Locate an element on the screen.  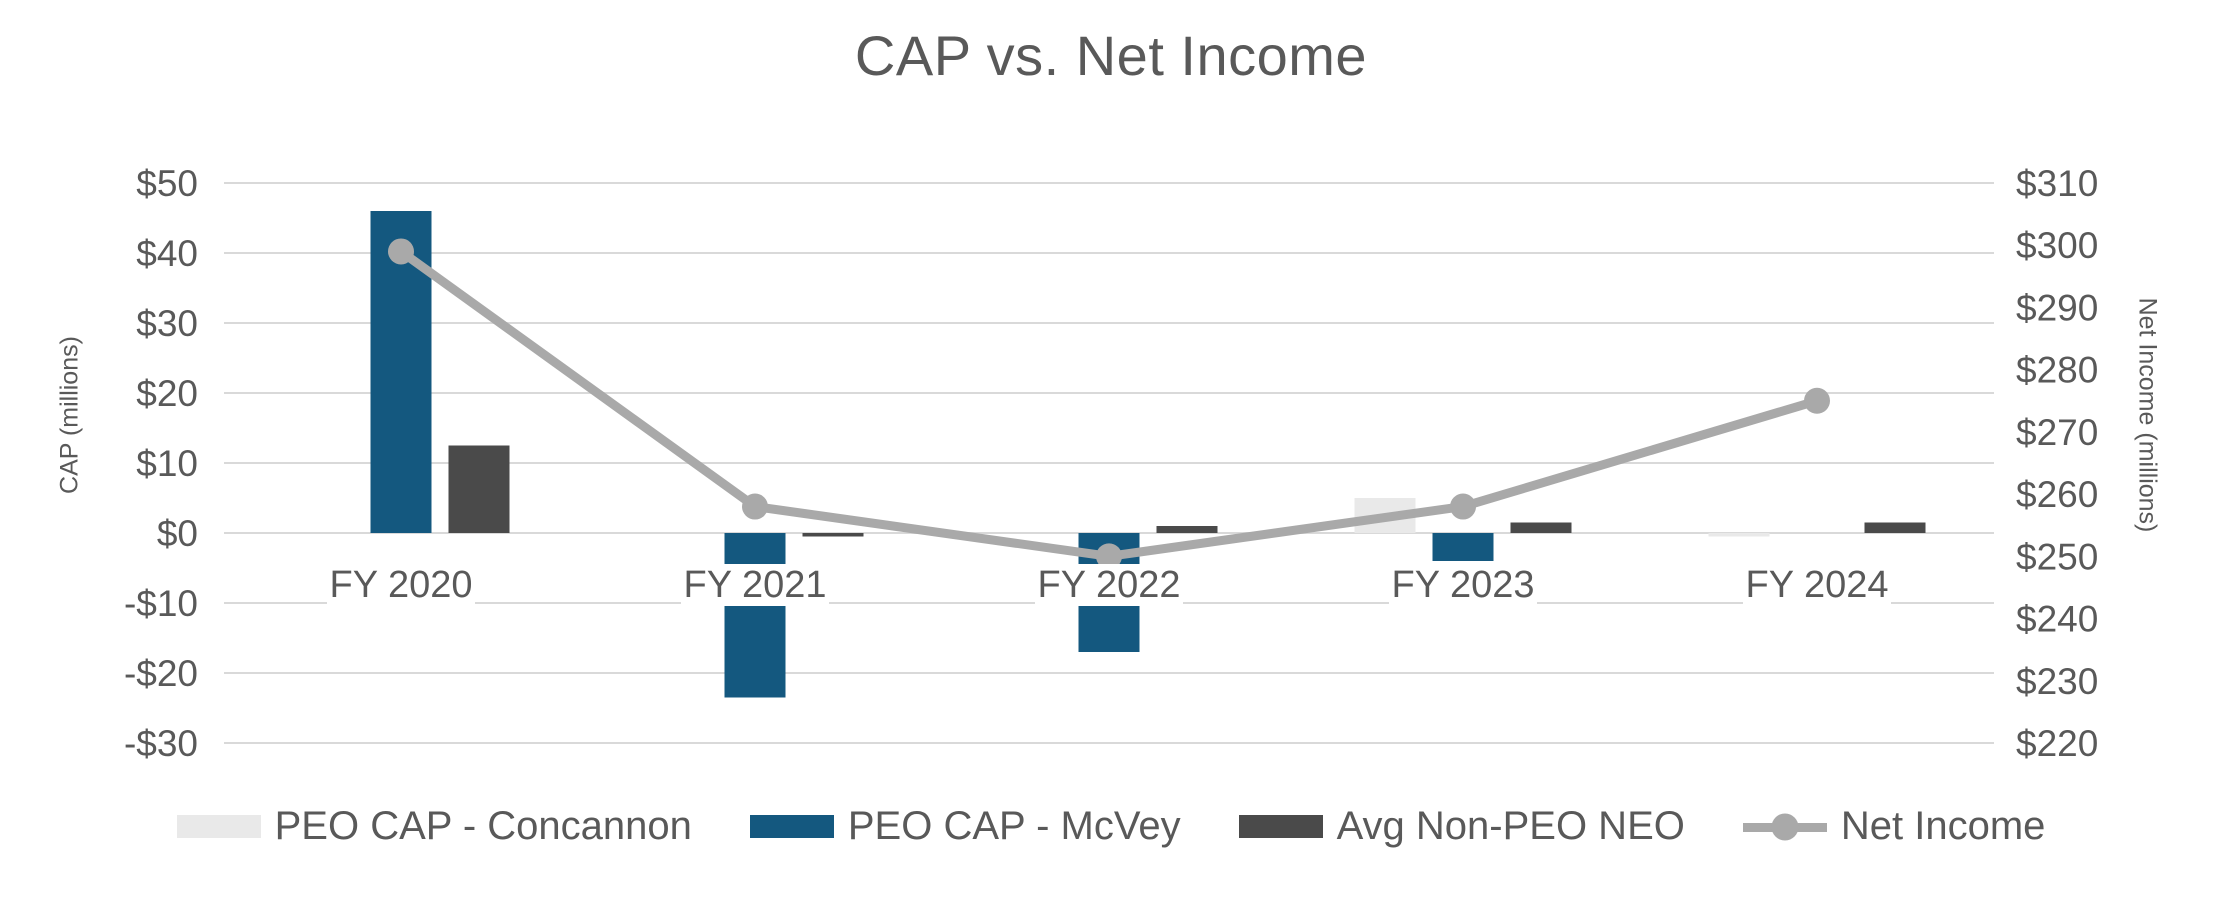
right-axis-title: Net Income (millions) is located at coordinates (2147, 415).